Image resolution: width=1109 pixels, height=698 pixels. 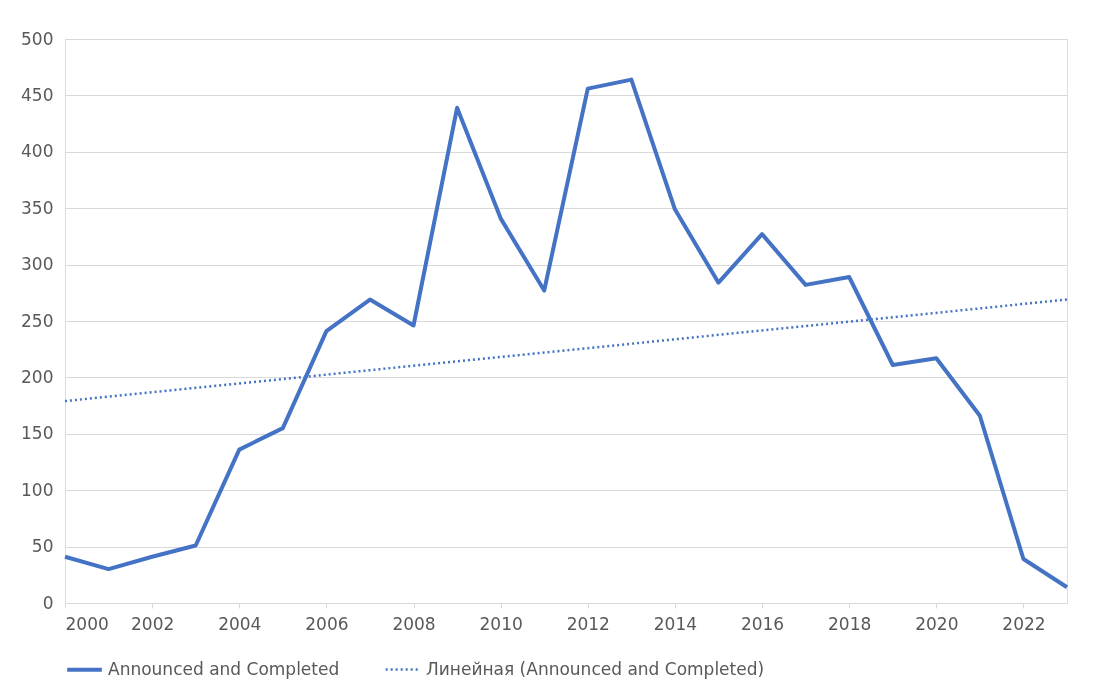 I want to click on x-tick-label: 2020, so click(x=937, y=623).